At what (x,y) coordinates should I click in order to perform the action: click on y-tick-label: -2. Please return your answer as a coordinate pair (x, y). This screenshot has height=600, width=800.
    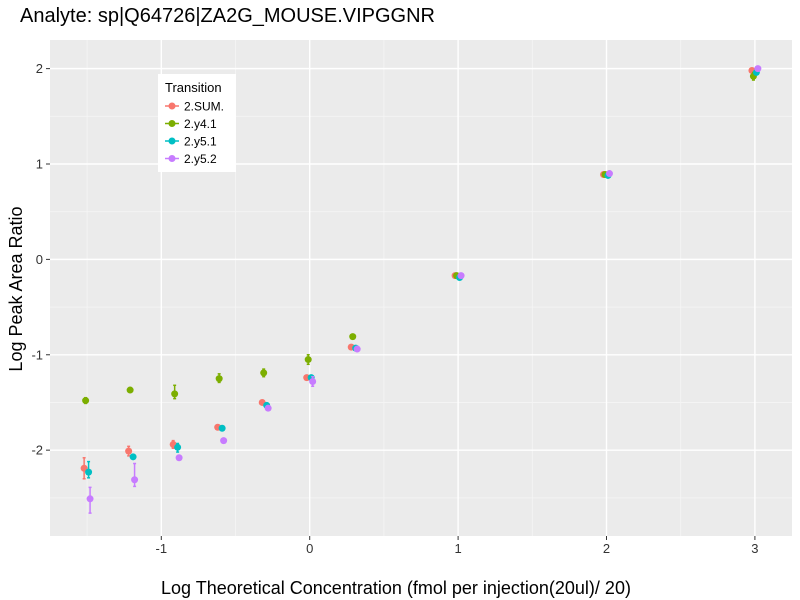
    Looking at the image, I should click on (37, 450).